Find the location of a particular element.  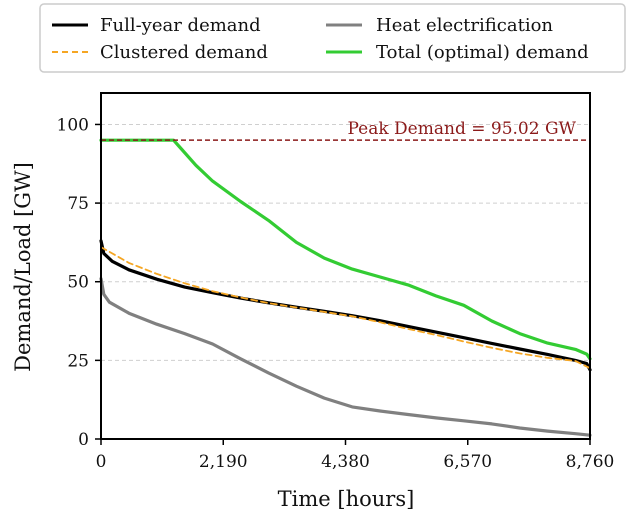

y-axis-label: Demand/Load [GW] is located at coordinates (23, 267).